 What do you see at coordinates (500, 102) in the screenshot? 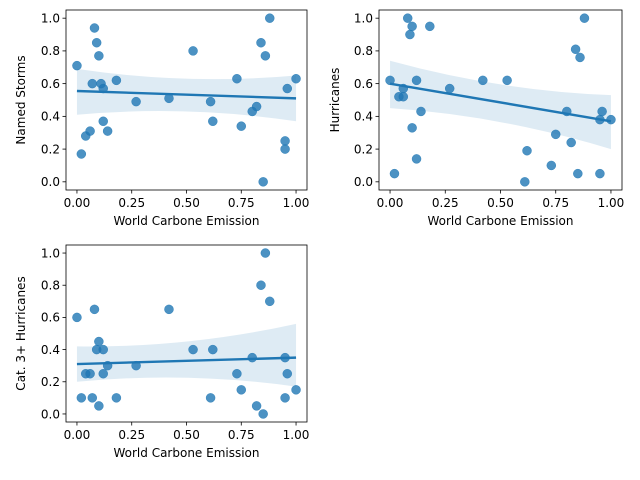
I see `hurricanes-regression-line` at bounding box center [500, 102].